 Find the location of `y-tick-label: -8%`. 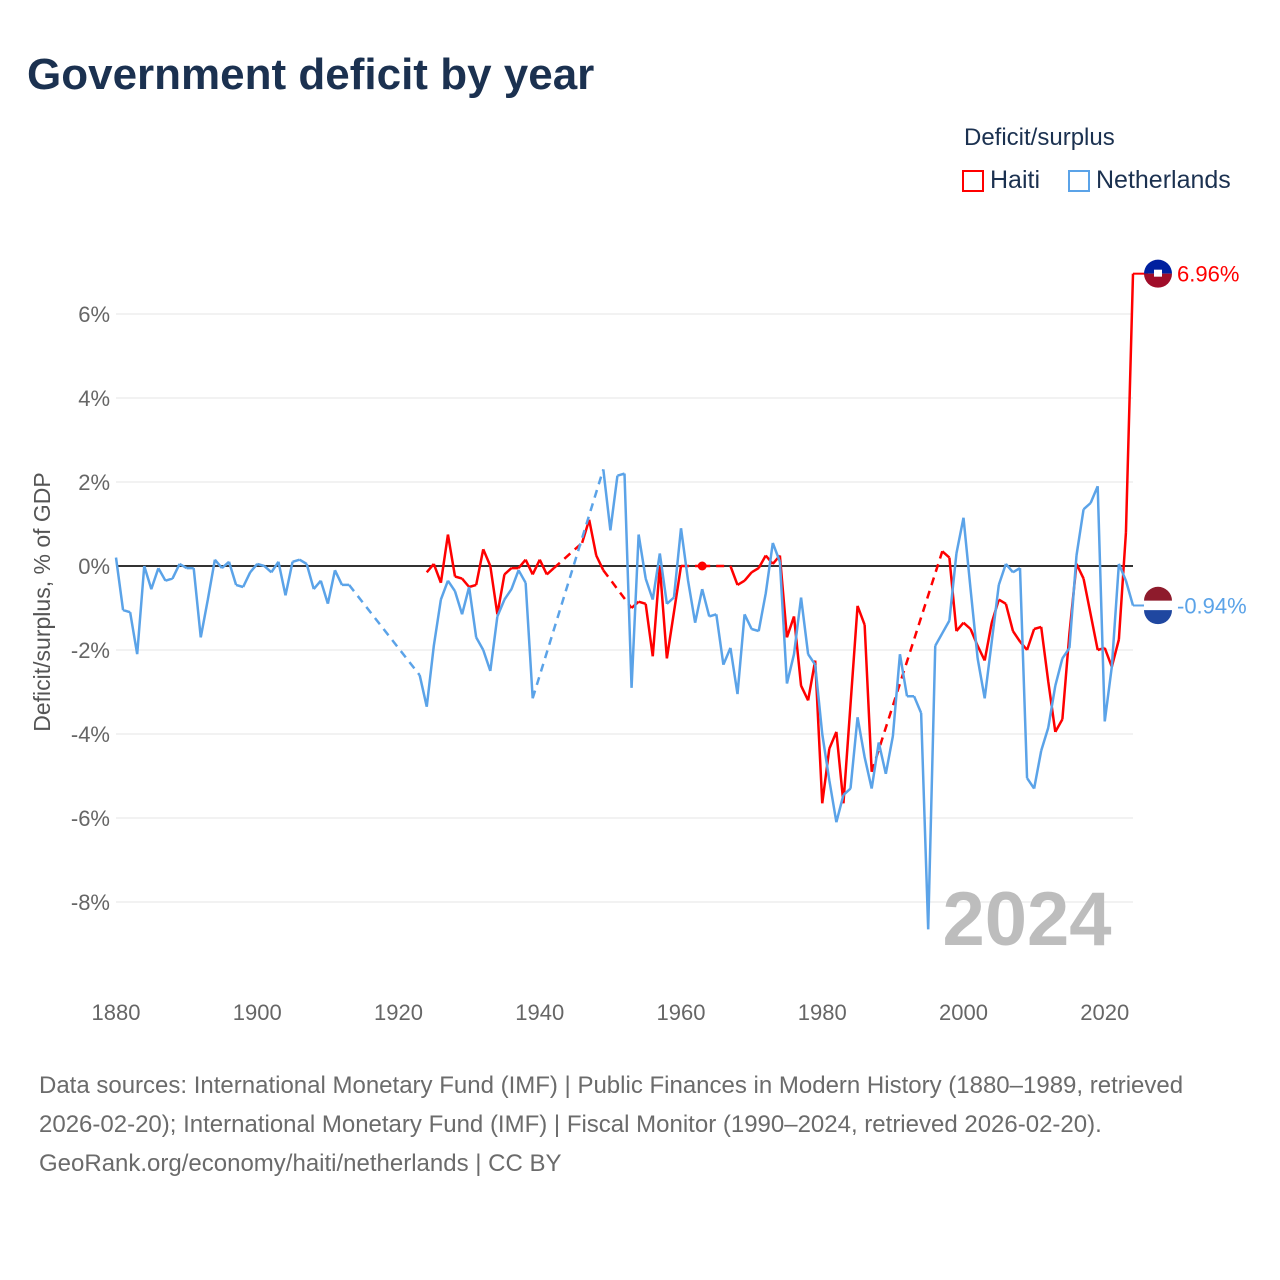

y-tick-label: -8% is located at coordinates (90, 902).